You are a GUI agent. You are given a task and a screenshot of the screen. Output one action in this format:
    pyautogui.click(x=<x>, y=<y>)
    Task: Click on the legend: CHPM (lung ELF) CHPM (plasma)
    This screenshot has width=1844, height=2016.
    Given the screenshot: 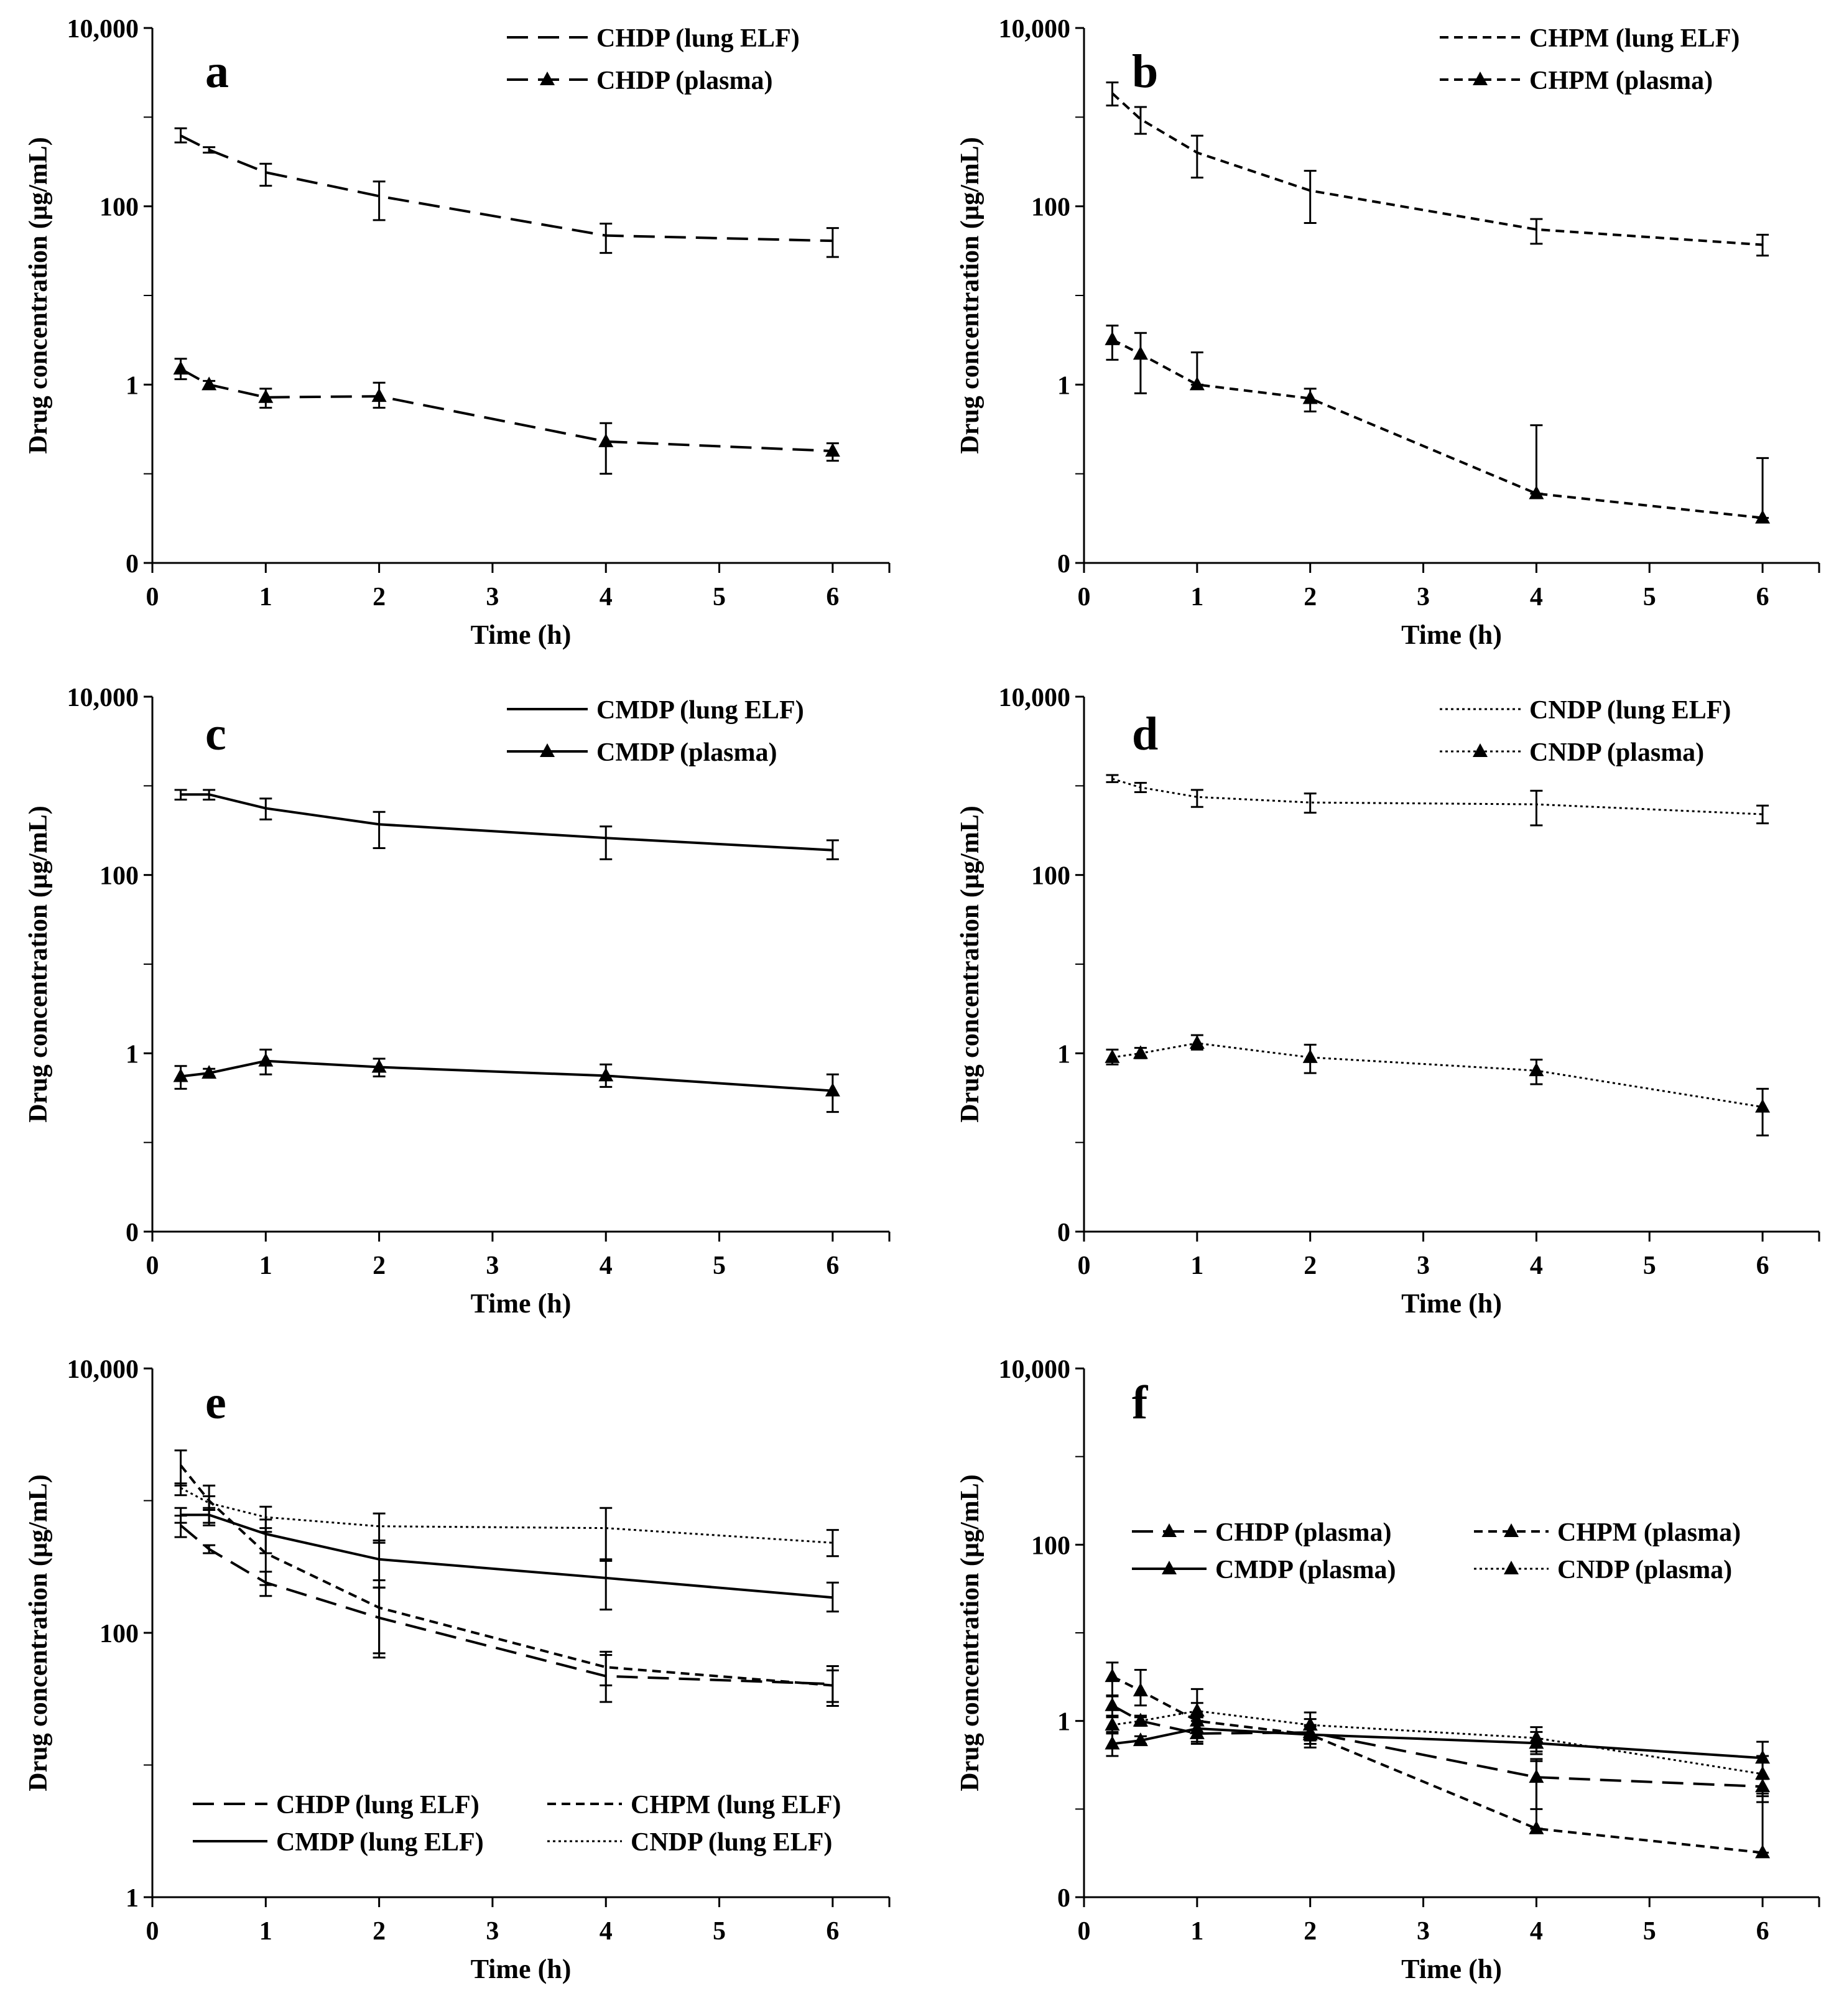 What is the action you would take?
    pyautogui.click(x=1590, y=59)
    